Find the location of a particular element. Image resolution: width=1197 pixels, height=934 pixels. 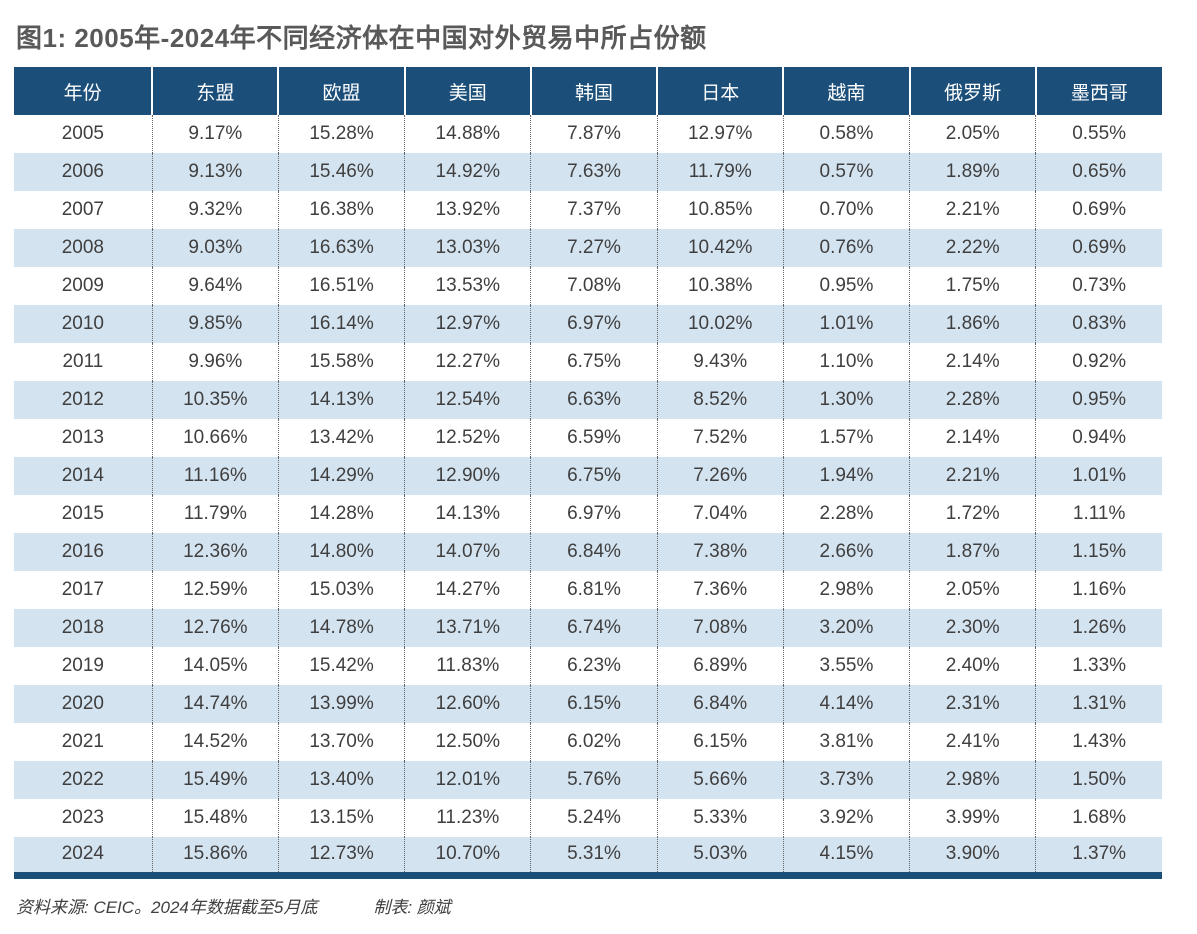

value-cell: 14.88% is located at coordinates (467, 134).